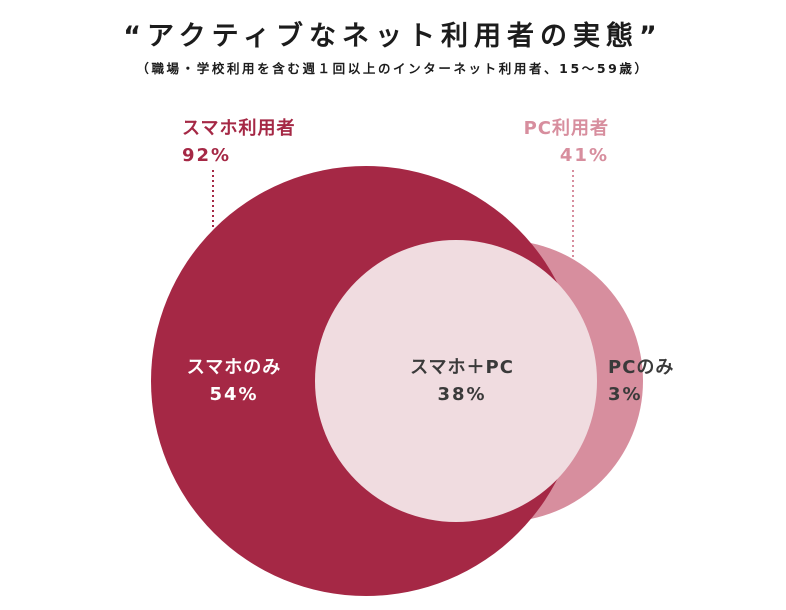 Image resolution: width=786 pixels, height=610 pixels. What do you see at coordinates (206, 155) in the screenshot?
I see `smartphone-set-value: 92%` at bounding box center [206, 155].